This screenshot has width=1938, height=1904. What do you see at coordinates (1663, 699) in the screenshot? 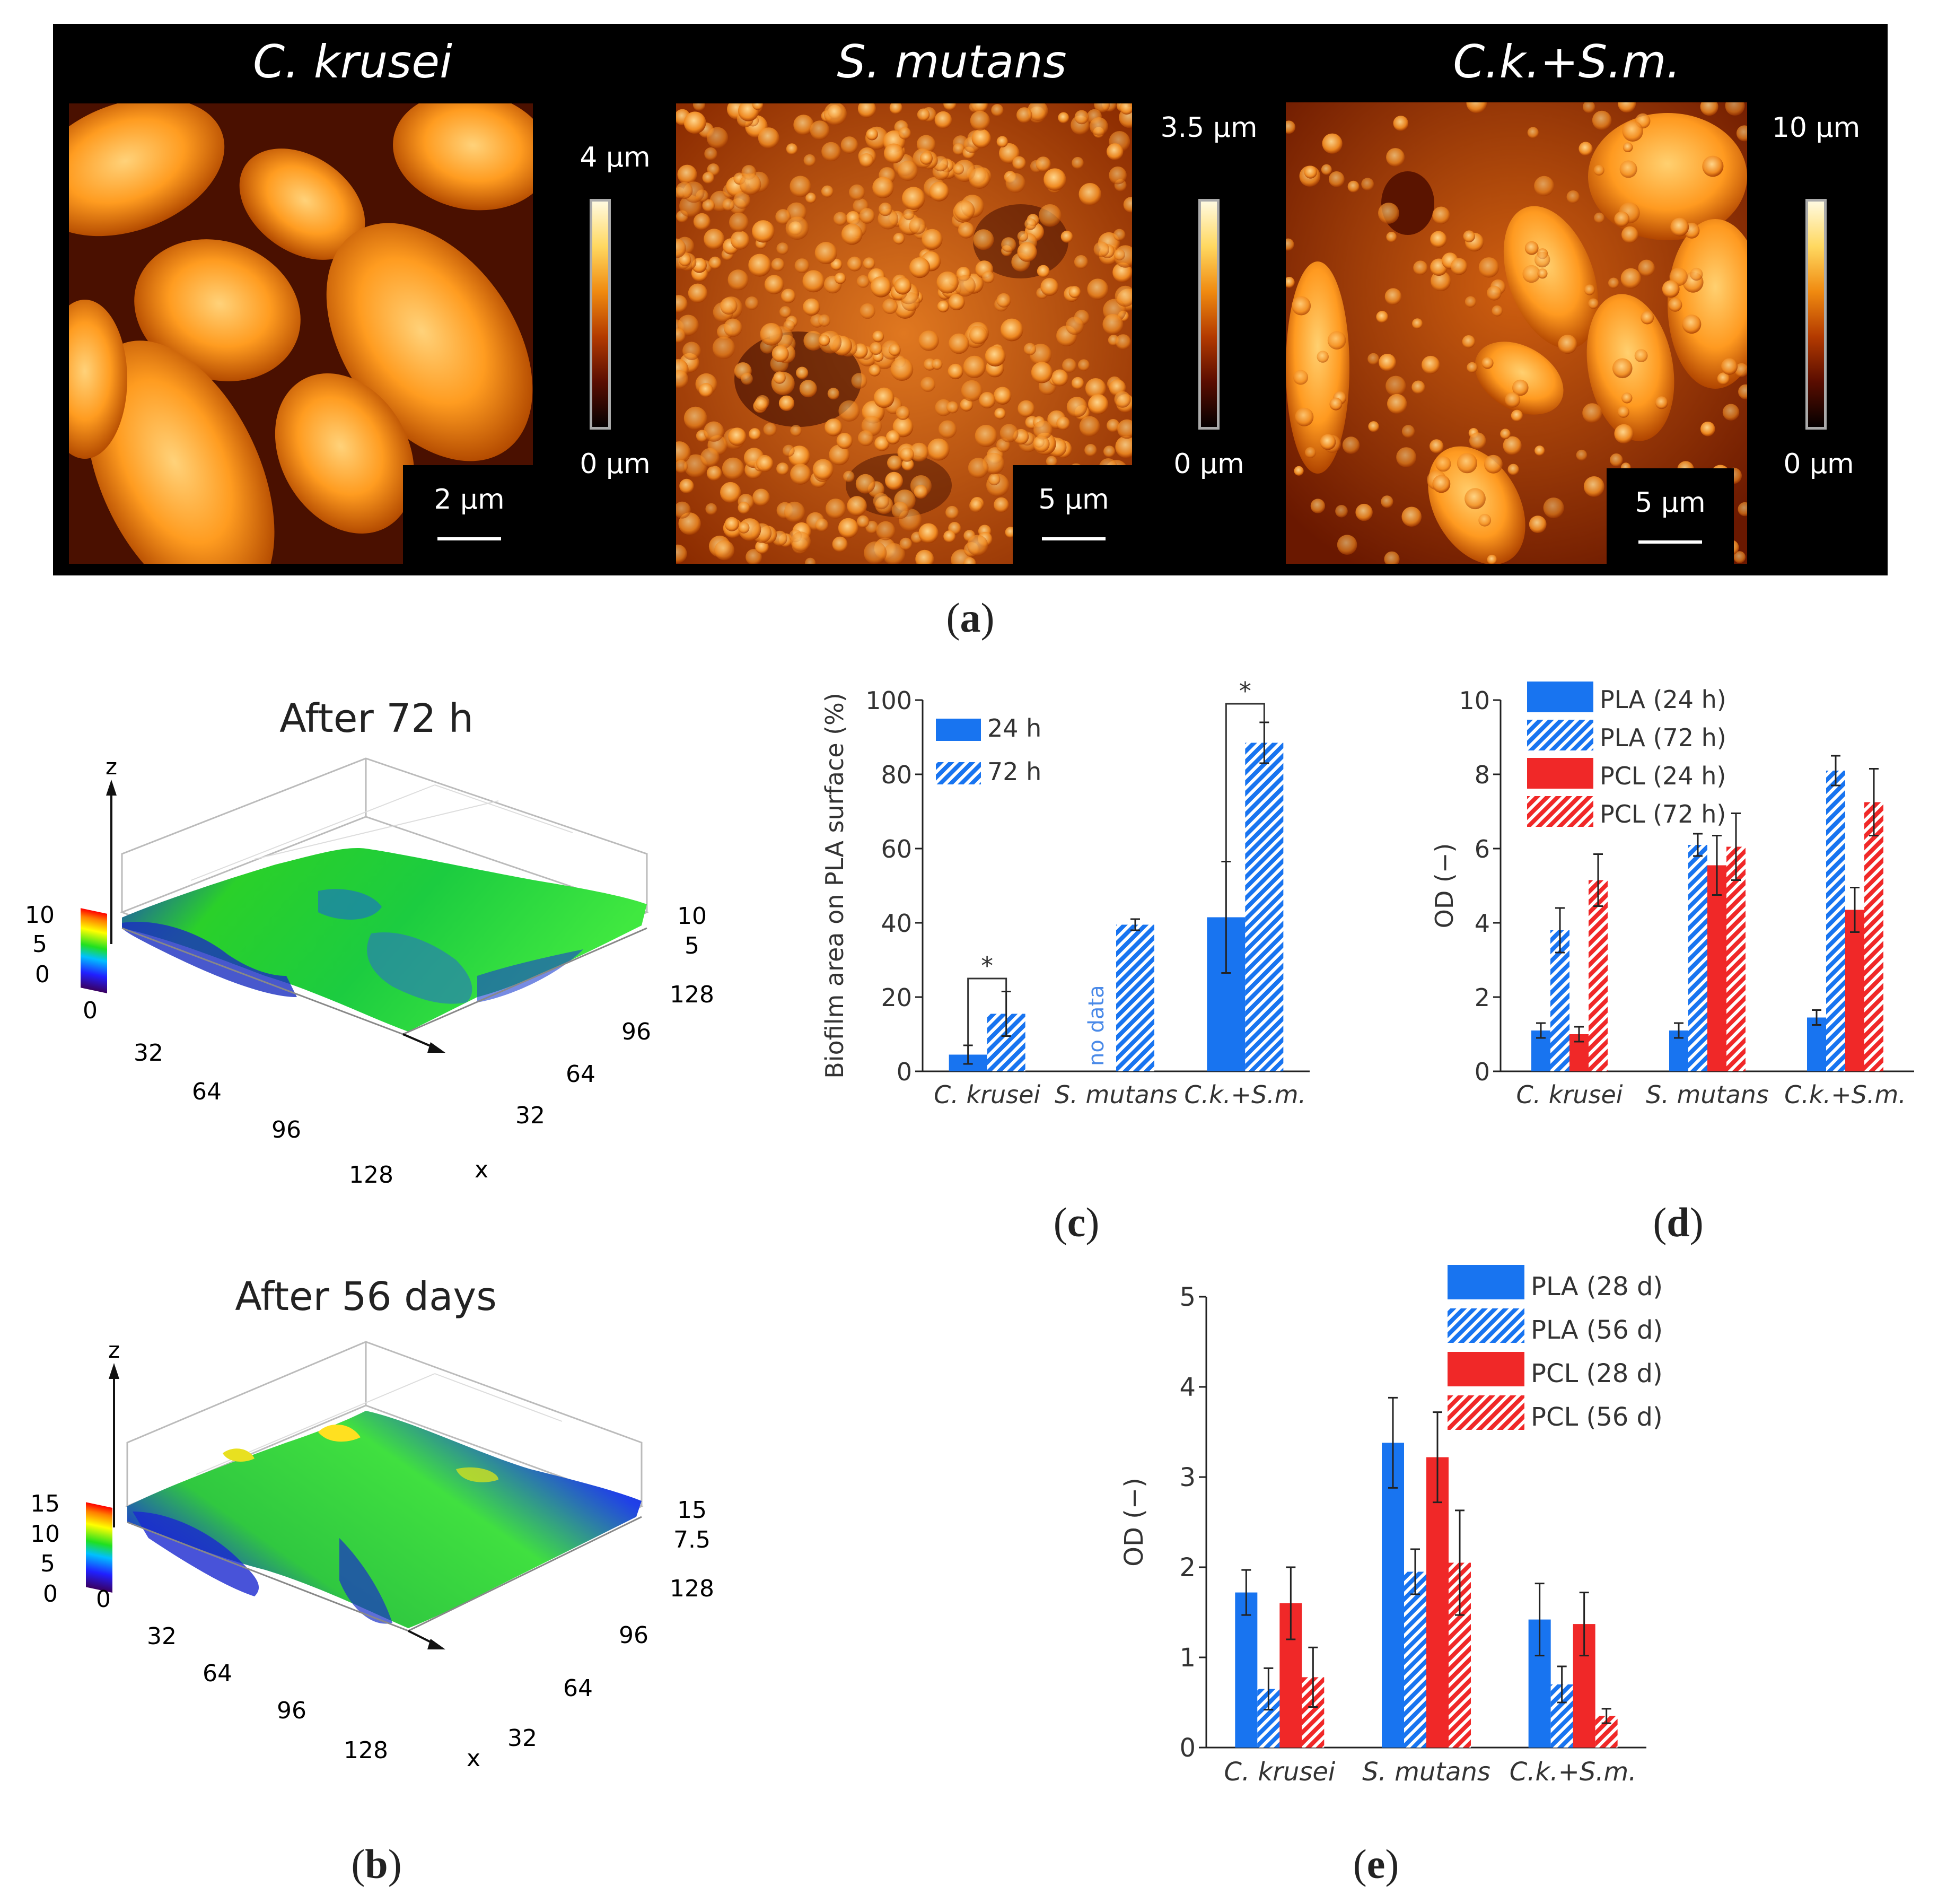
I see `legend-label: PLA (24 h)` at bounding box center [1663, 699].